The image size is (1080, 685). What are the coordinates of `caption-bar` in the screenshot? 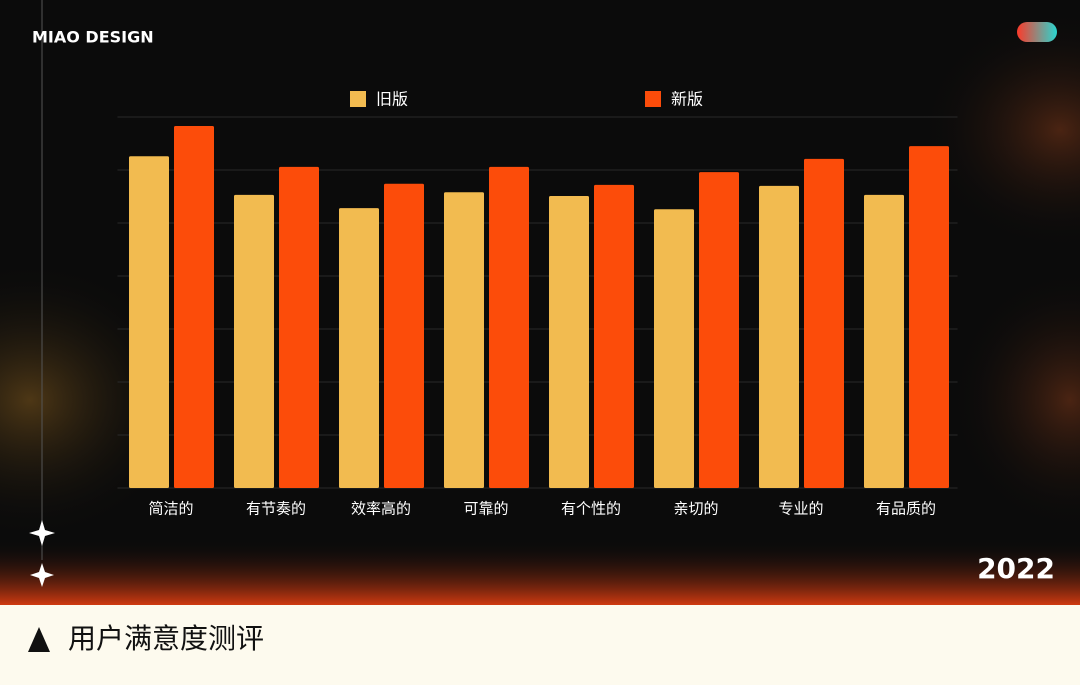 It's located at (540, 645).